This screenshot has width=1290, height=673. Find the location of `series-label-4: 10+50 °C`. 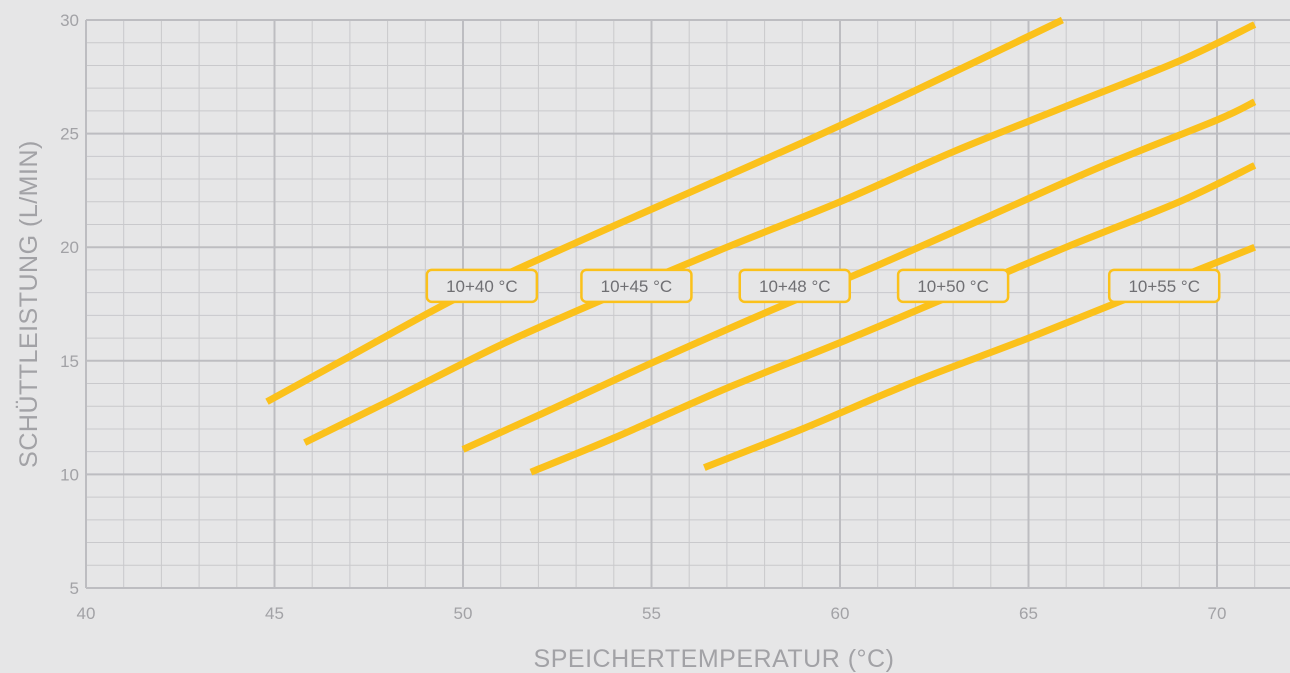

series-label-4: 10+50 °C is located at coordinates (953, 286).